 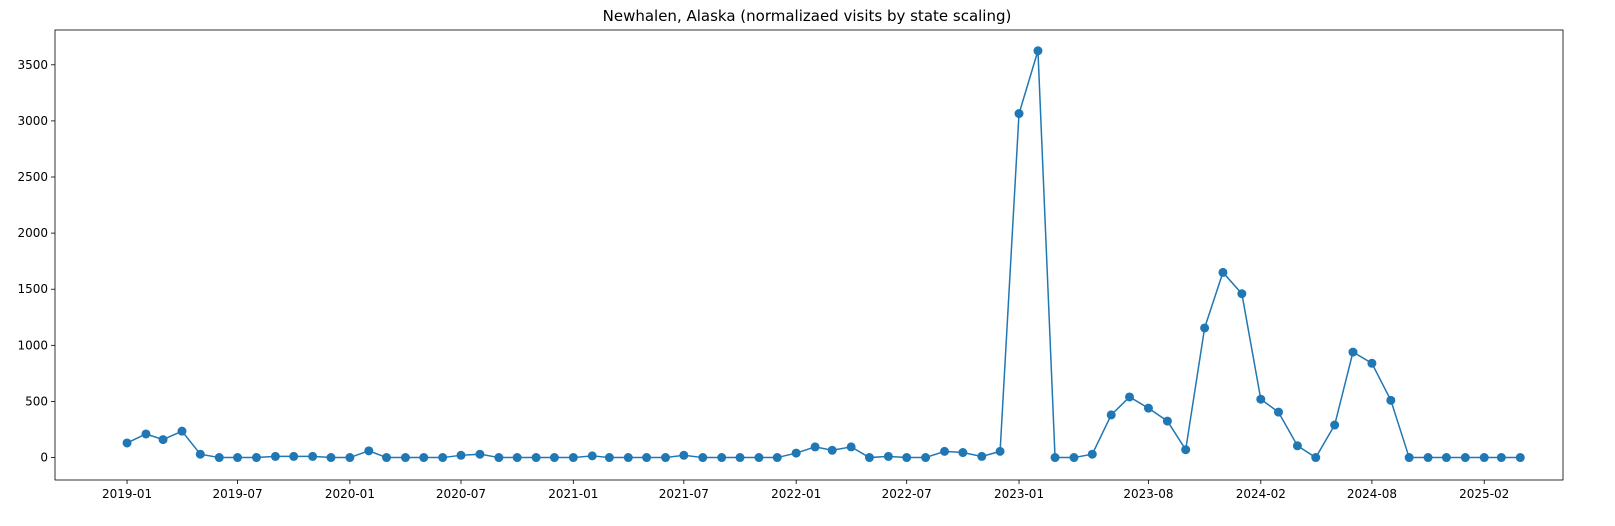 I want to click on y-tick-label: 1000, so click(x=32, y=345).